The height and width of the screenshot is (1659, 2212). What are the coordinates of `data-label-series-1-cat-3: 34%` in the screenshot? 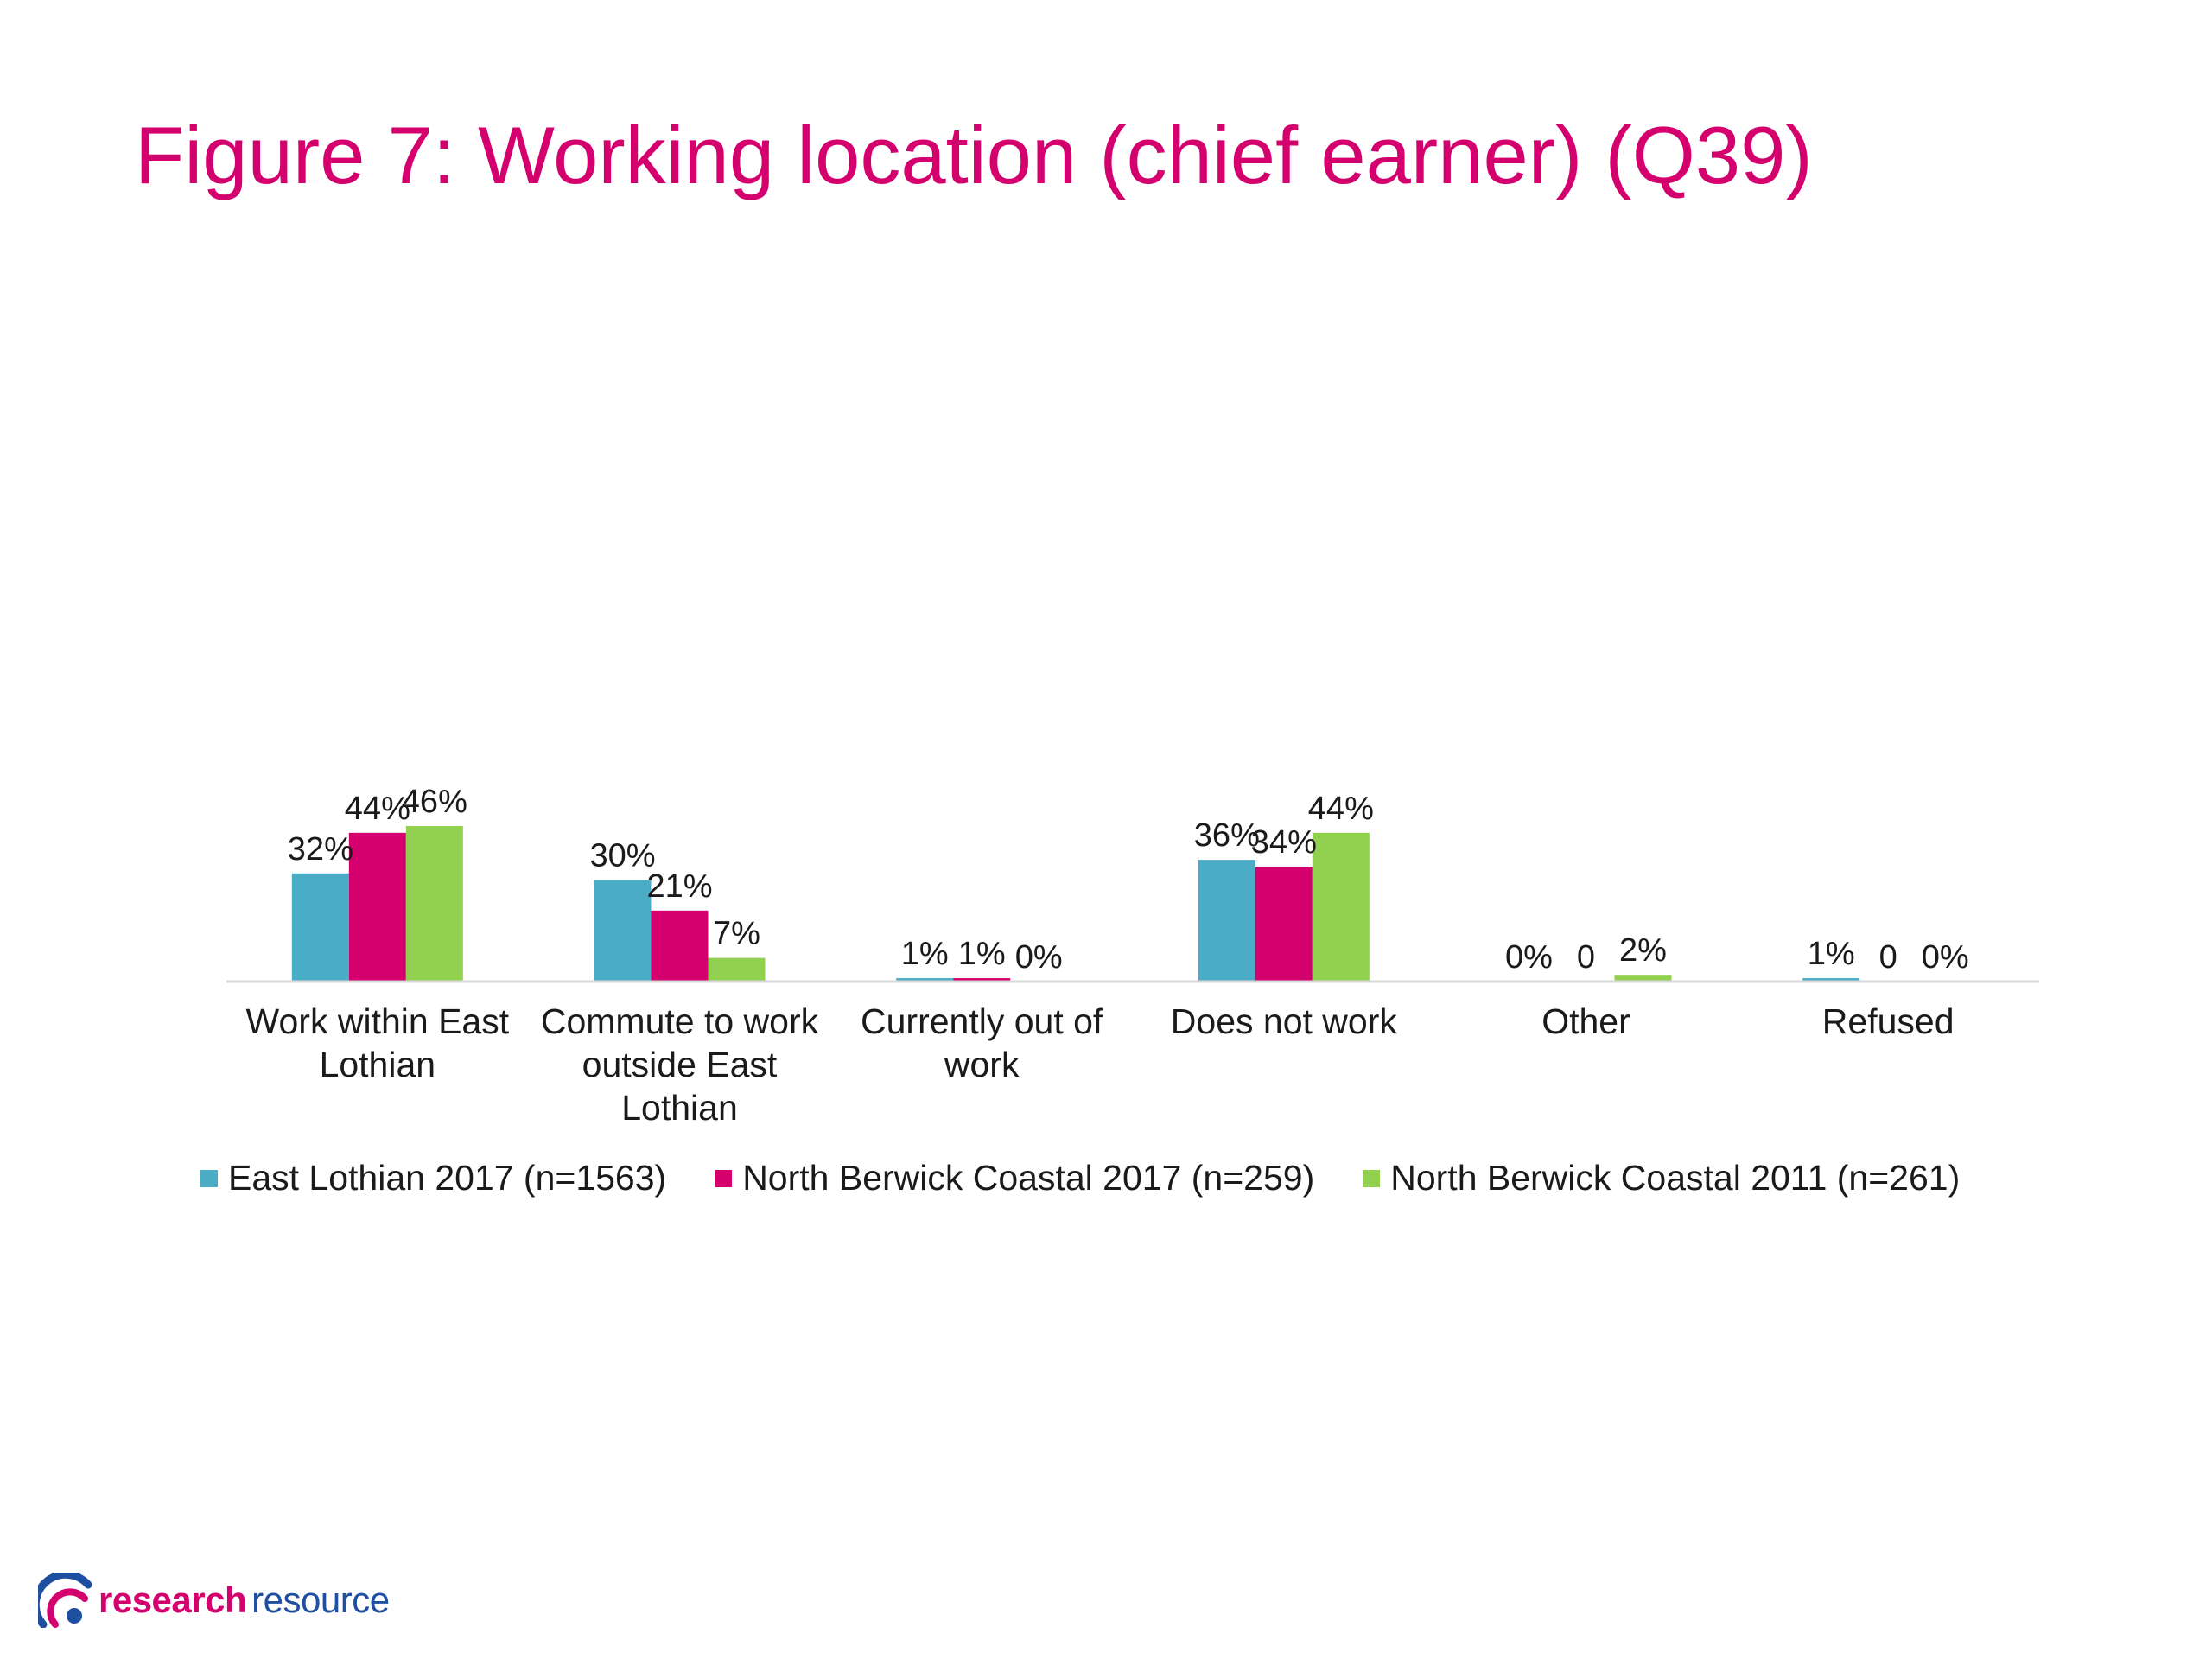 It's located at (1284, 842).